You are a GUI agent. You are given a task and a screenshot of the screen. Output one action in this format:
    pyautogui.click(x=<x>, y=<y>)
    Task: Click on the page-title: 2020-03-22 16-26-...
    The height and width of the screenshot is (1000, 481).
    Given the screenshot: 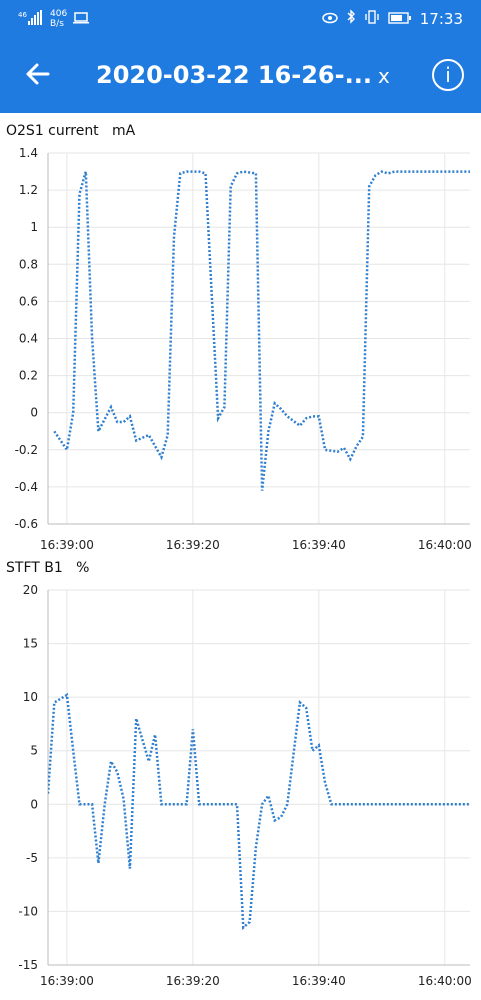 What is the action you would take?
    pyautogui.click(x=234, y=75)
    